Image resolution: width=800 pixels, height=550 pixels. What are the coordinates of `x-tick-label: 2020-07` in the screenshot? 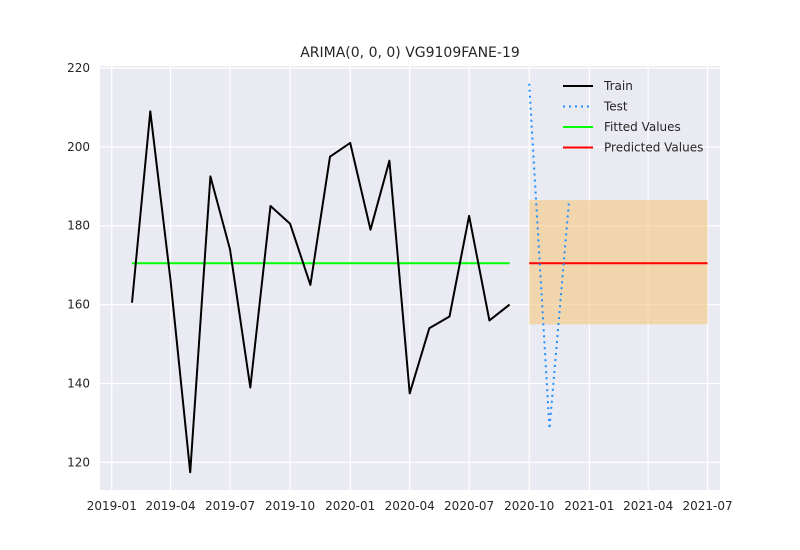 It's located at (469, 506).